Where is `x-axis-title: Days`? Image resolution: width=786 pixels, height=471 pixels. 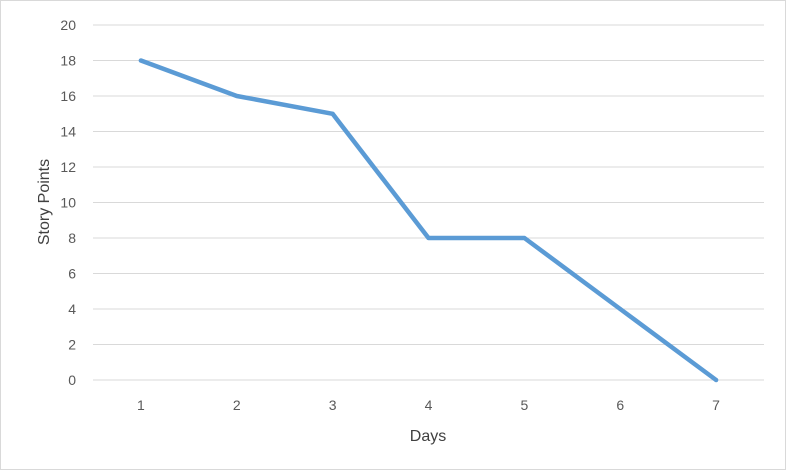
x-axis-title: Days is located at coordinates (428, 436).